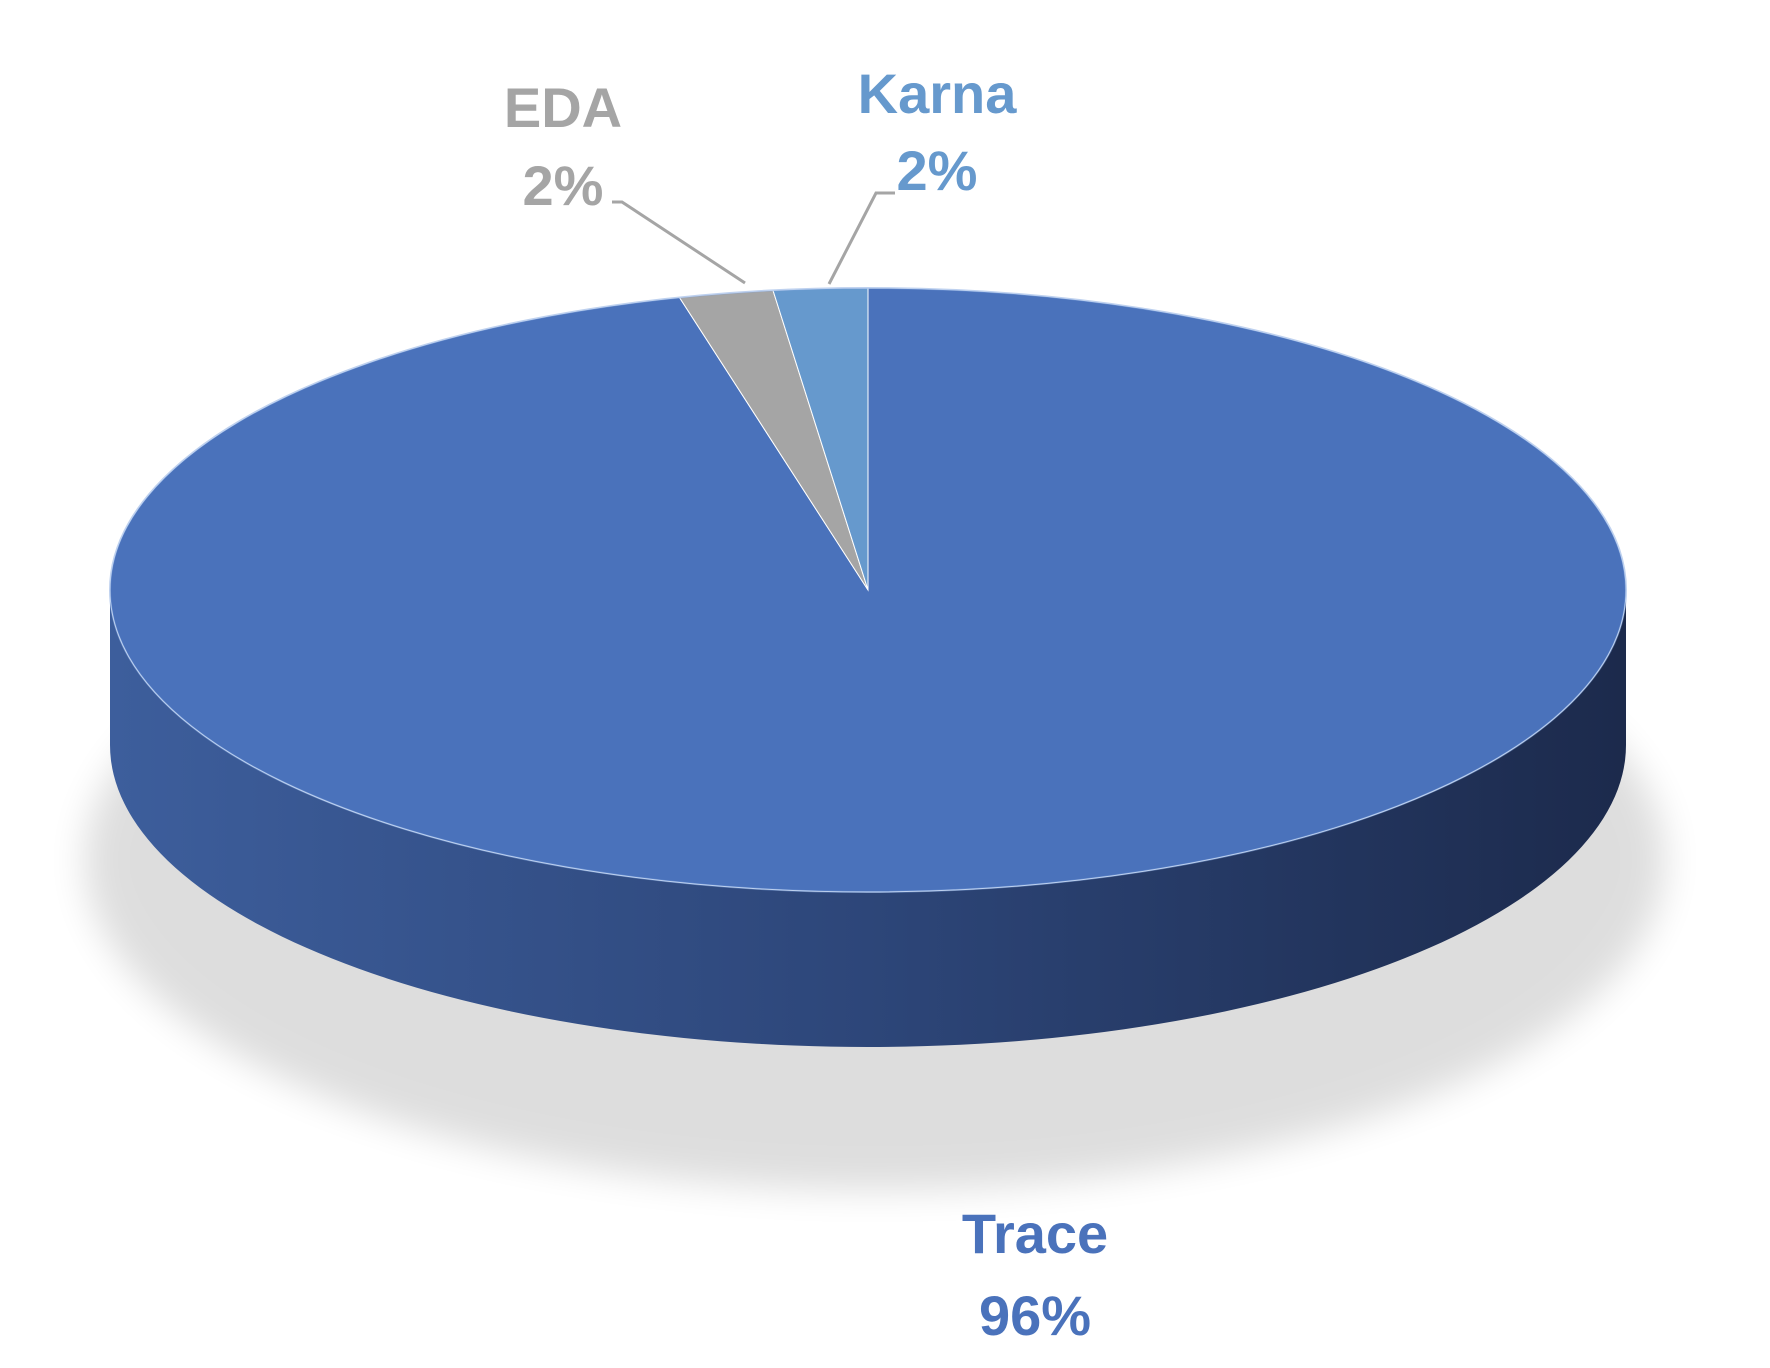 This screenshot has height=1368, width=1770. I want to click on slice-label-name-trace: Trace, so click(1035, 1233).